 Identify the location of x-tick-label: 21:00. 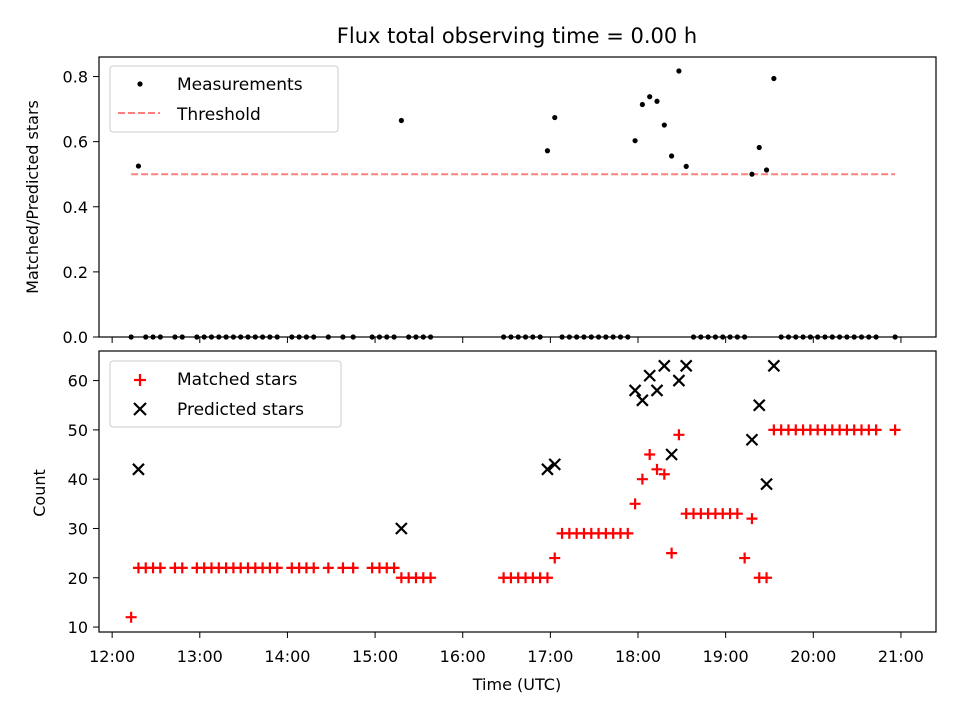
(901, 656).